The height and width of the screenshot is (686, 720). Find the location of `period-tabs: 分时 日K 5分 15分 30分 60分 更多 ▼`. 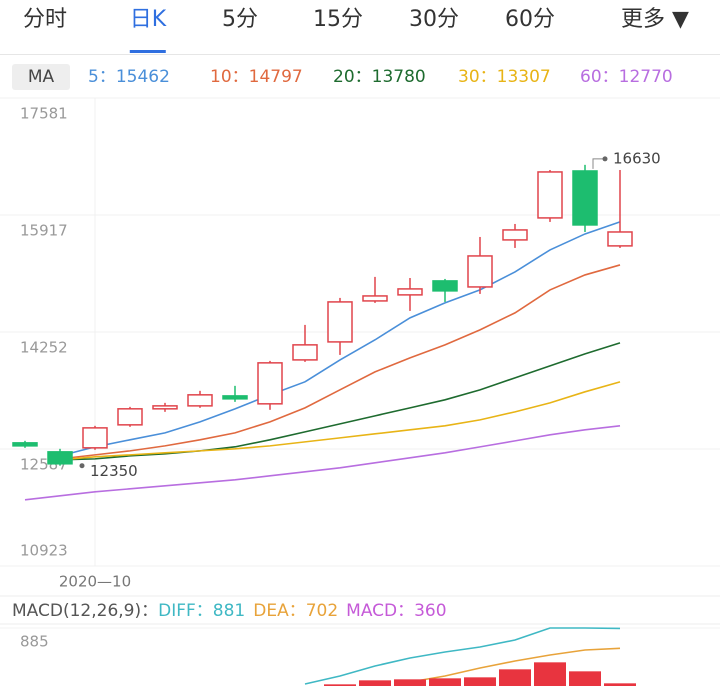

period-tabs: 分时 日K 5分 15分 30分 60分 更多 ▼ is located at coordinates (360, 27).